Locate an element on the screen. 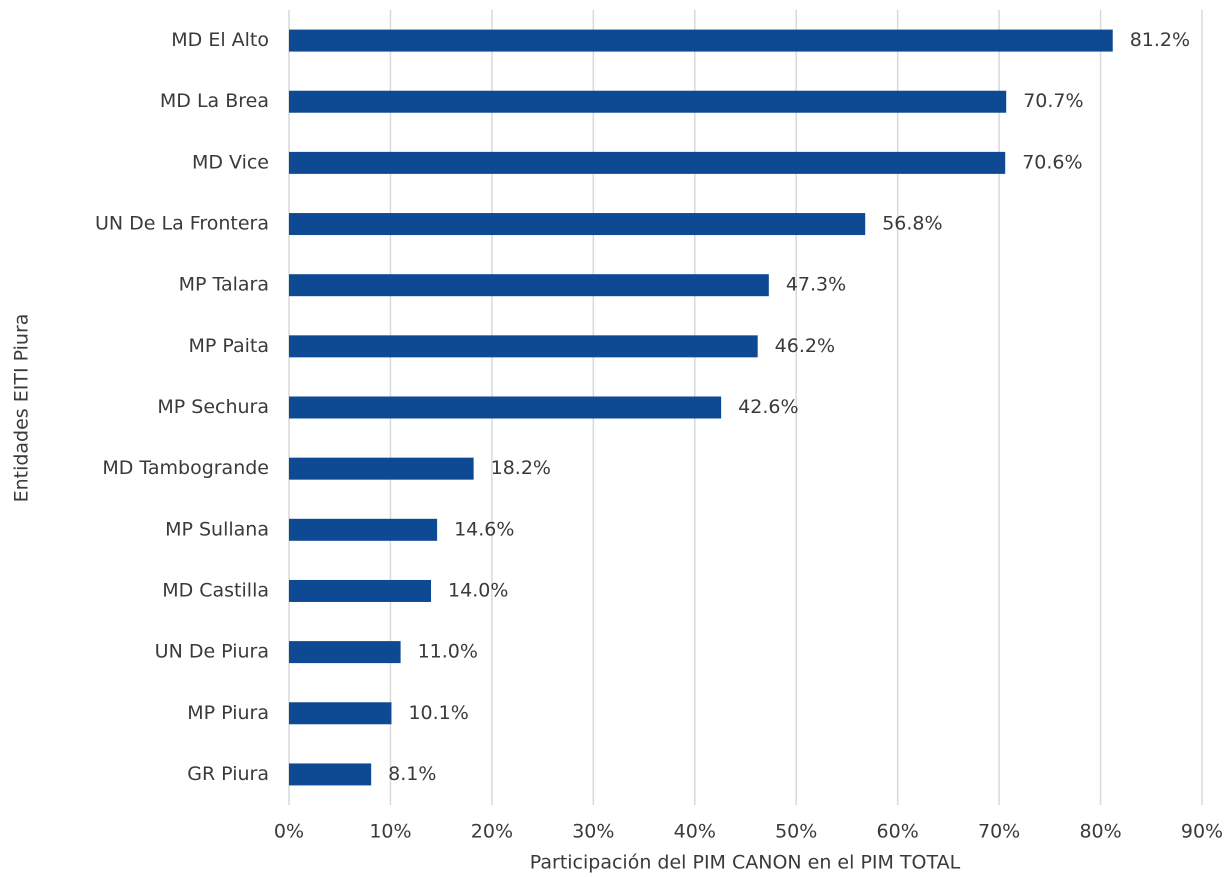  y-tick-label: MD Tambogrande is located at coordinates (185, 468).